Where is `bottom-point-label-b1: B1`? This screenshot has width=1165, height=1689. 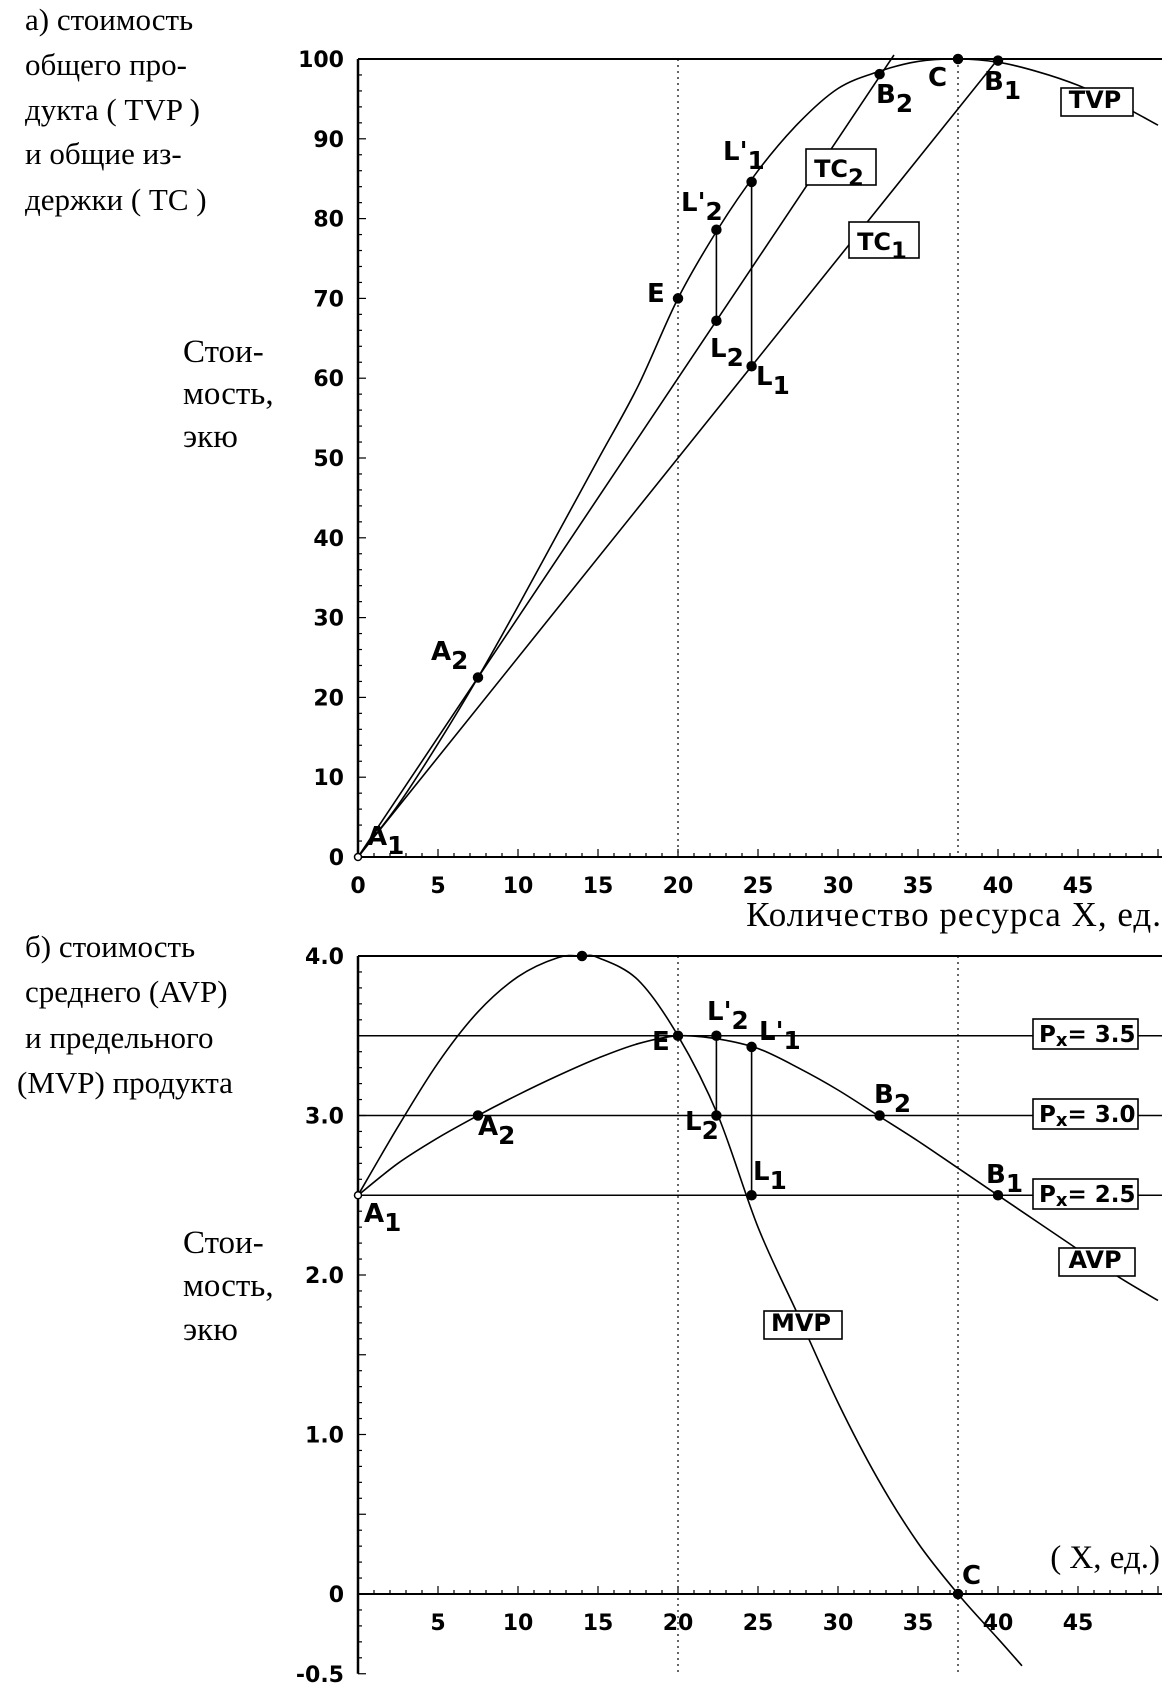 bottom-point-label-b1: B1 is located at coordinates (1004, 1179).